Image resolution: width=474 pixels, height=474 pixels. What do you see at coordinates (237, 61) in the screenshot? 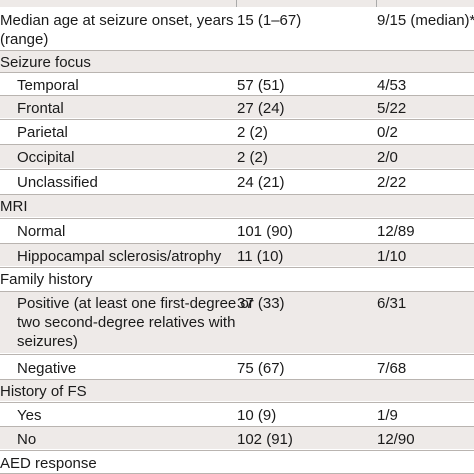
I see `table-row: Seizure focus` at bounding box center [237, 61].